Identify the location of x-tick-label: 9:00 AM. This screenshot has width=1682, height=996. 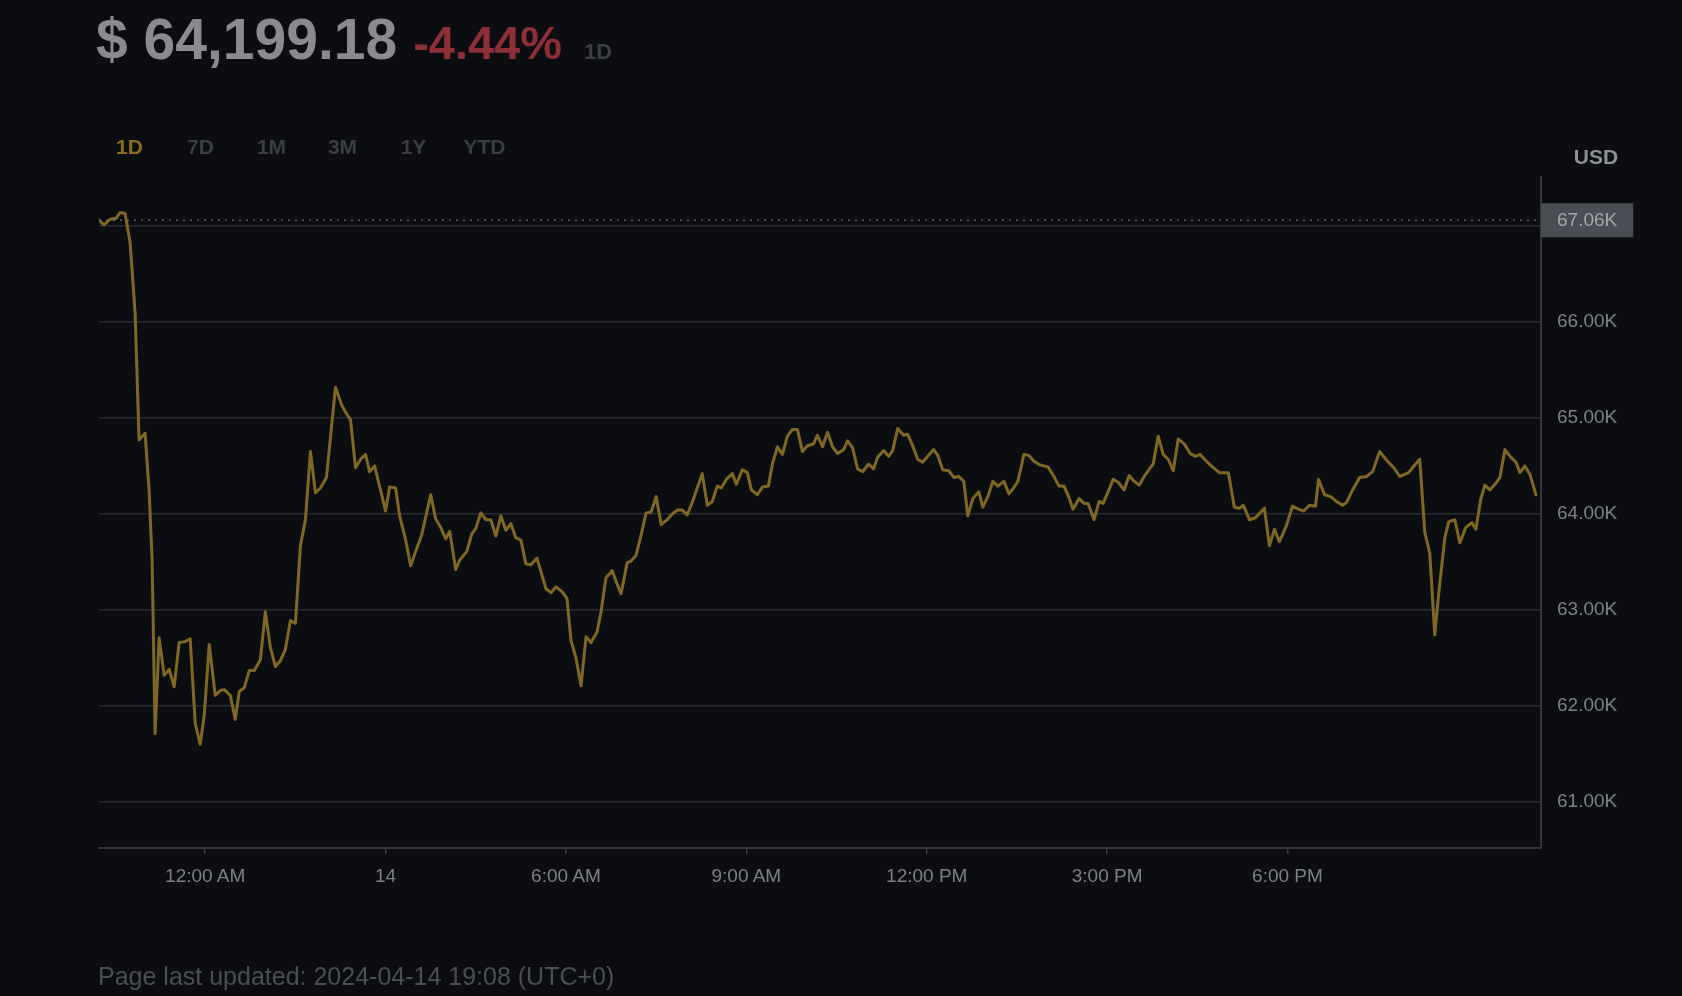
(746, 875).